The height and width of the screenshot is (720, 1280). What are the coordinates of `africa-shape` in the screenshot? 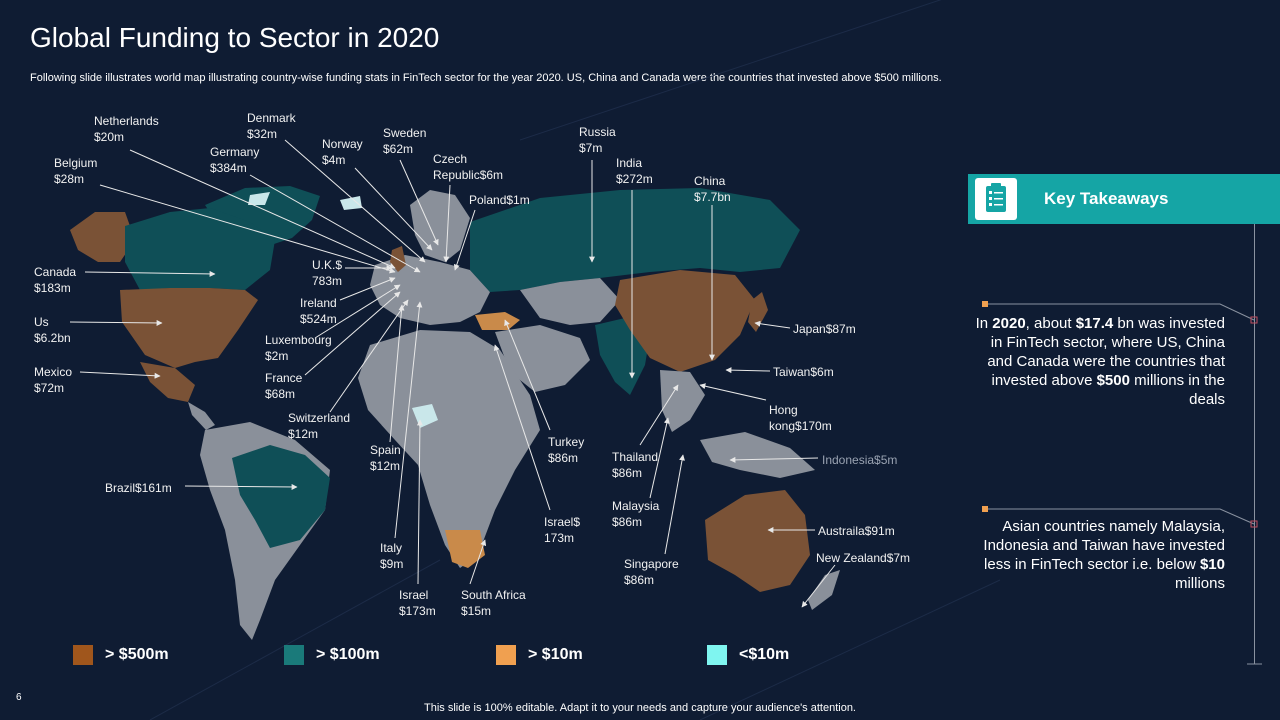 It's located at (449, 449).